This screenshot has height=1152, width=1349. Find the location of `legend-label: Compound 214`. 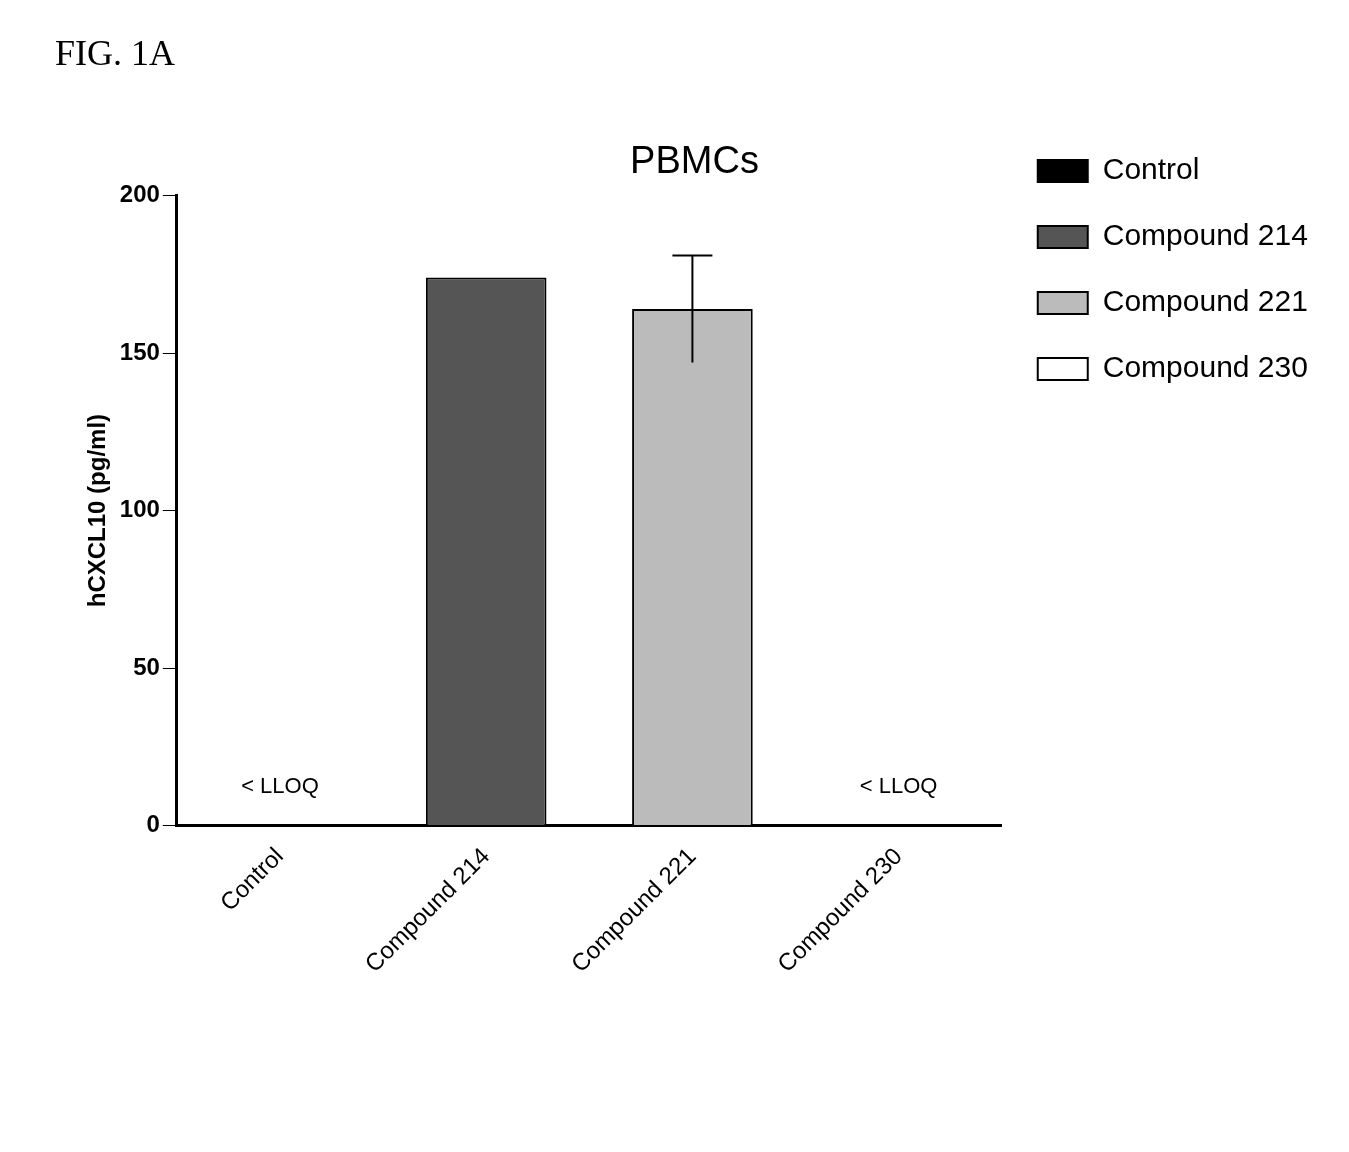

legend-label: Compound 214 is located at coordinates (1205, 235).